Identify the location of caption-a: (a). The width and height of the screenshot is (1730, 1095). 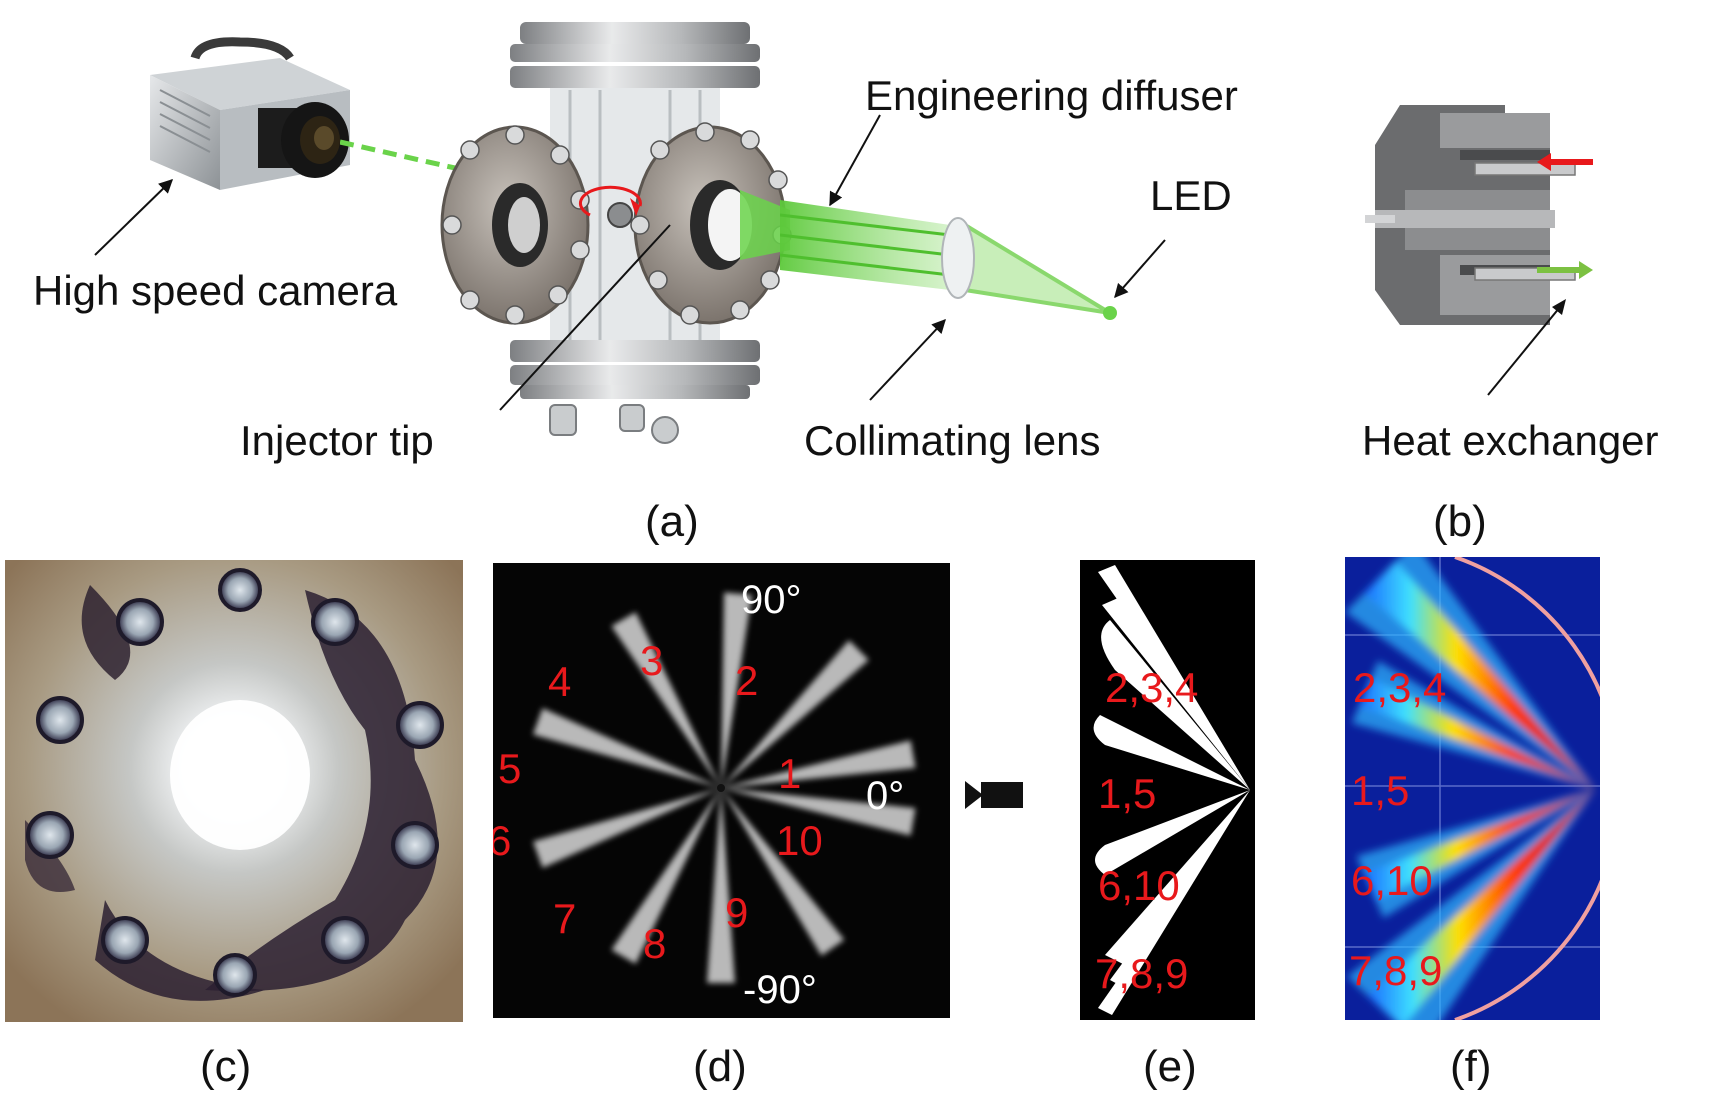
(672, 521).